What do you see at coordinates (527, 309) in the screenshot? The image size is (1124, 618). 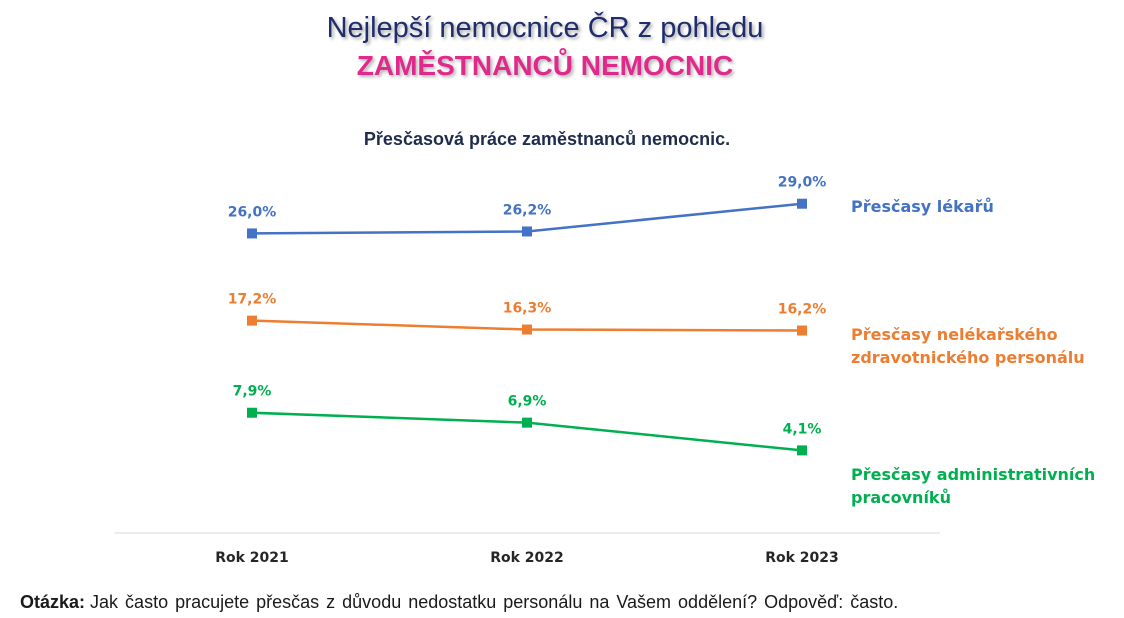 I see `data-label: 16,3%` at bounding box center [527, 309].